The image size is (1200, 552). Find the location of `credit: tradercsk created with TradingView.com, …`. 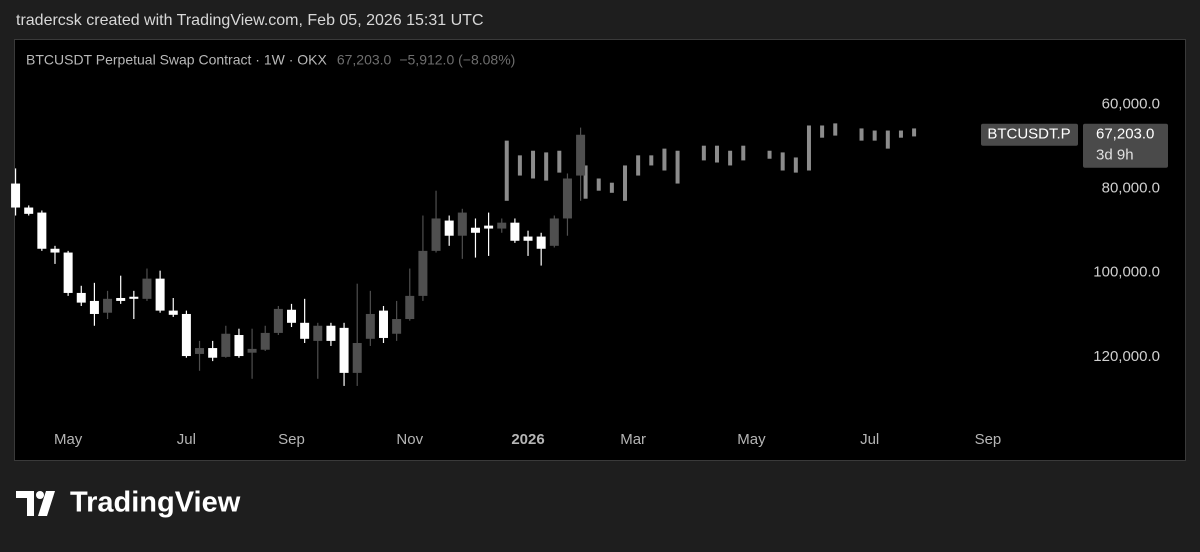

credit: tradercsk created with TradingView.com, … is located at coordinates (250, 20).